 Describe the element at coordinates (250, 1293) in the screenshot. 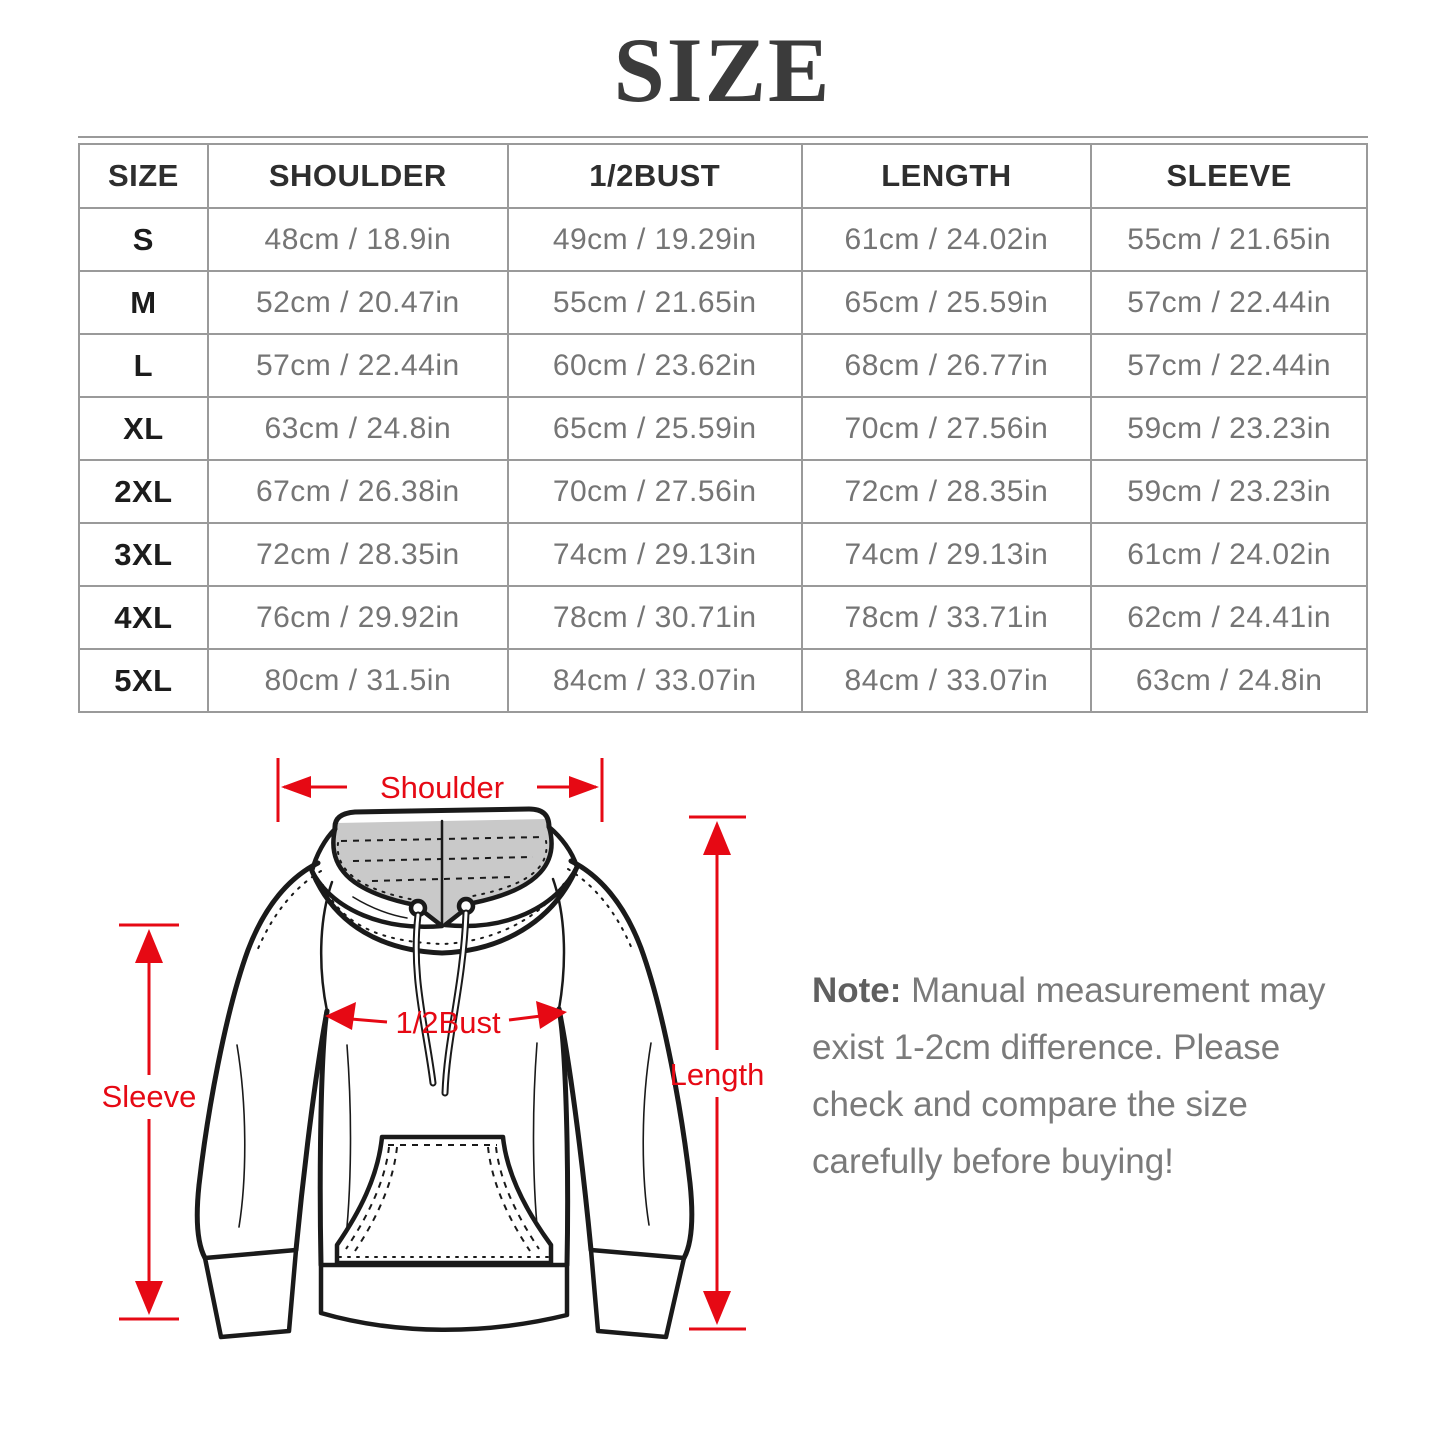

I see `cuff-left` at that location.